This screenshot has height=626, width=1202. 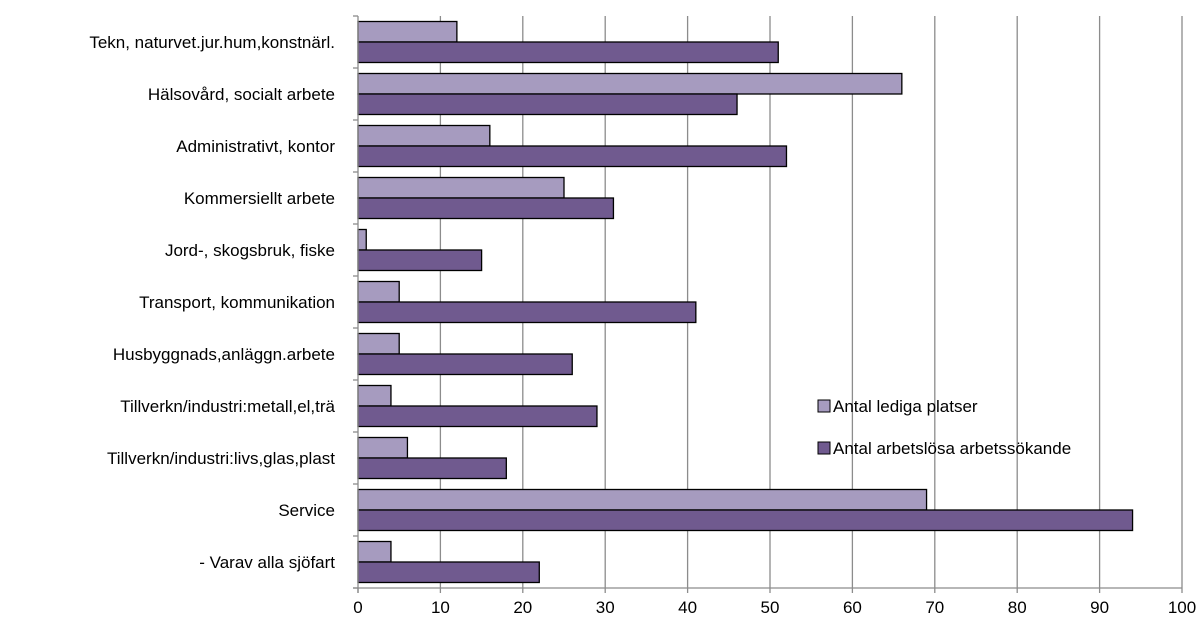 I want to click on x-tick-label: 30, so click(x=605, y=607).